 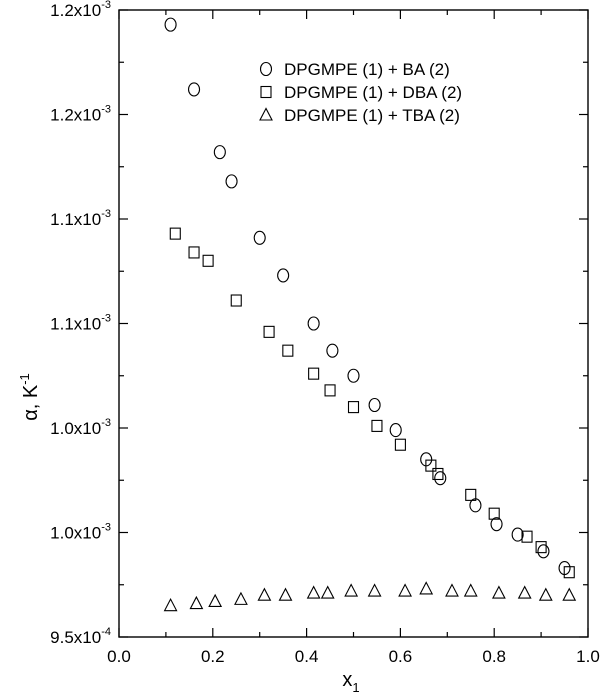 I want to click on x-tick-label: 0.0, so click(x=119, y=656).